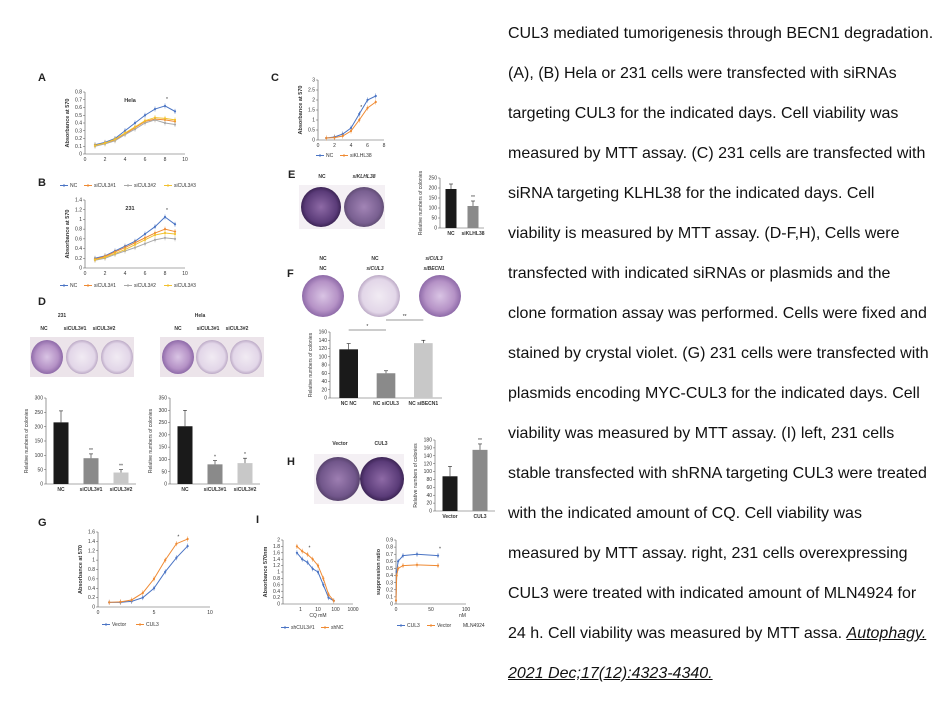  Describe the element at coordinates (152, 625) in the screenshot. I see `legend-label: CUL3` at that location.